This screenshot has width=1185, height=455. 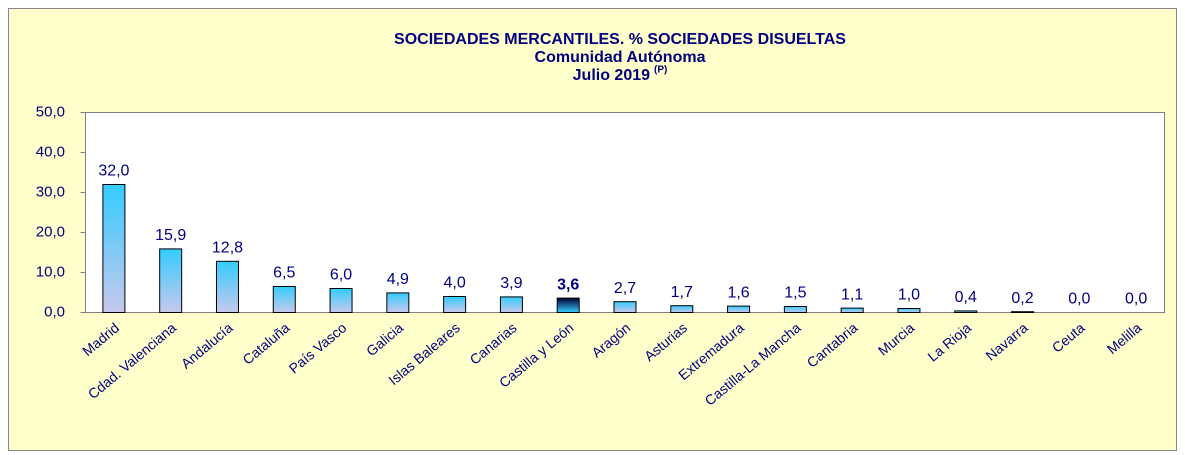 What do you see at coordinates (568, 284) in the screenshot?
I see `value-label: 3,6` at bounding box center [568, 284].